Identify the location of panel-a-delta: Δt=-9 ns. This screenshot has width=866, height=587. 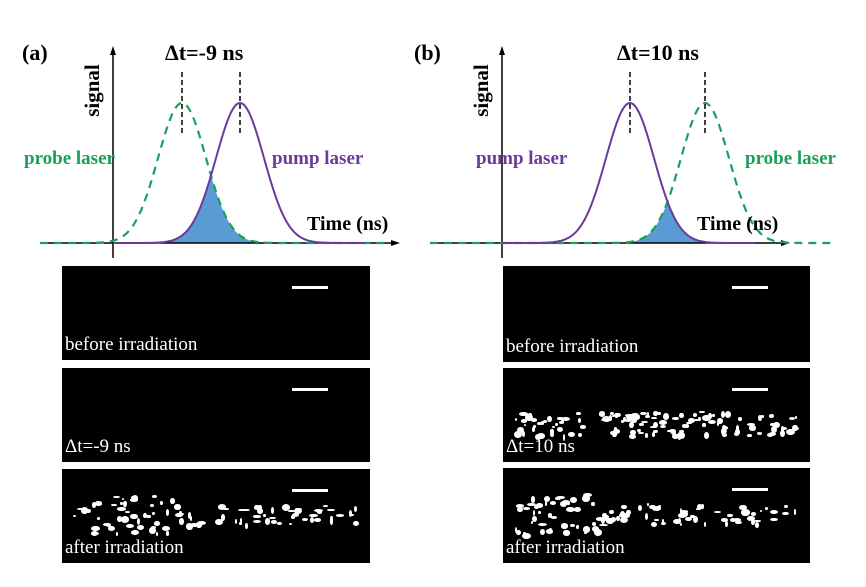
(204, 52).